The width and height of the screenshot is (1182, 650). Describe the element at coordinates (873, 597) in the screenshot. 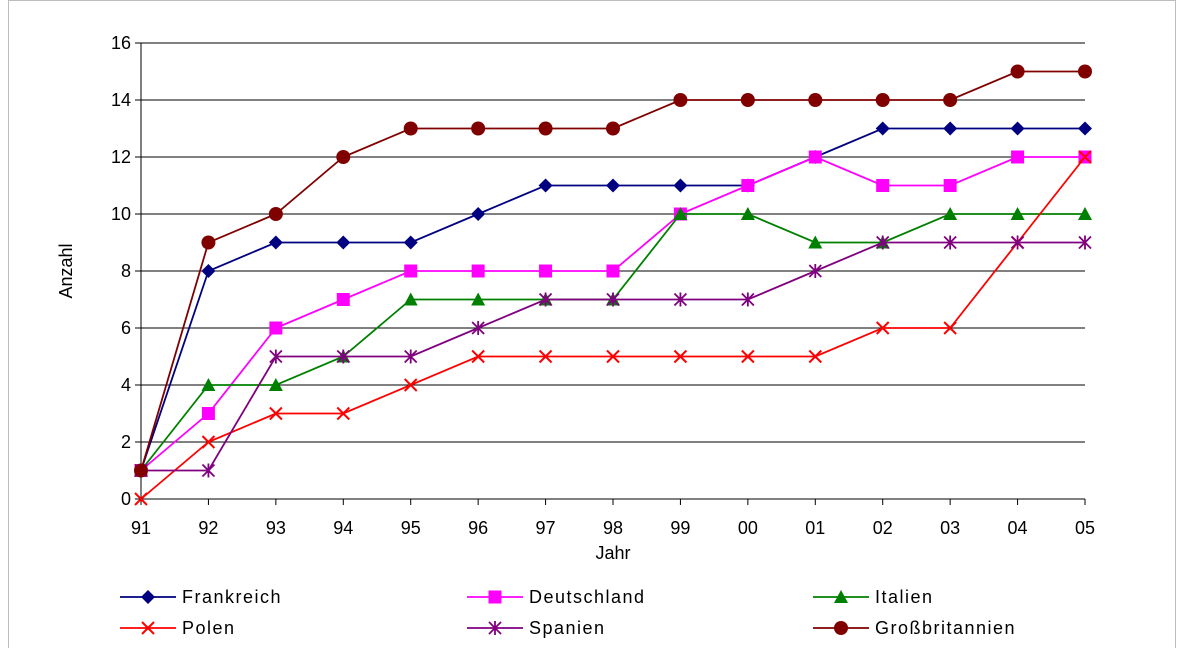

I see `legend-item: Italien` at that location.